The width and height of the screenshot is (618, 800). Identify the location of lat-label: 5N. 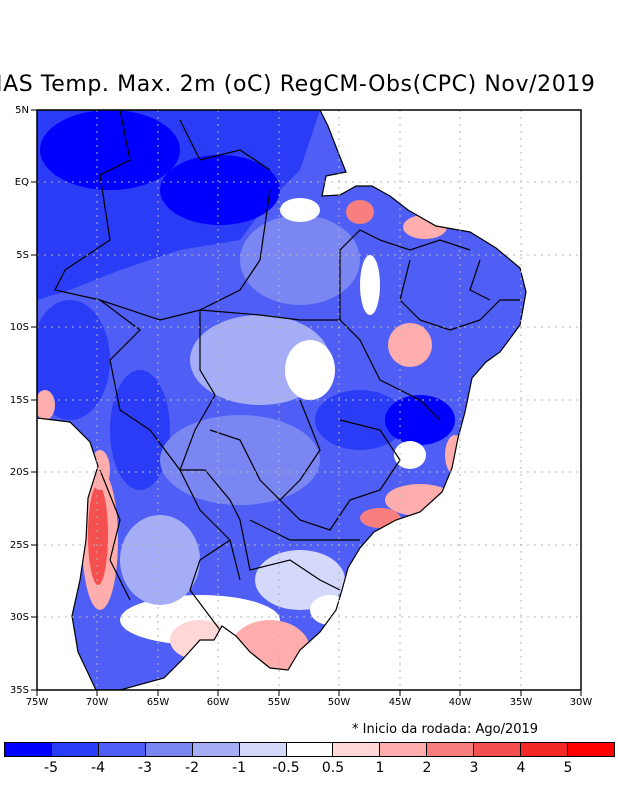
(22, 110).